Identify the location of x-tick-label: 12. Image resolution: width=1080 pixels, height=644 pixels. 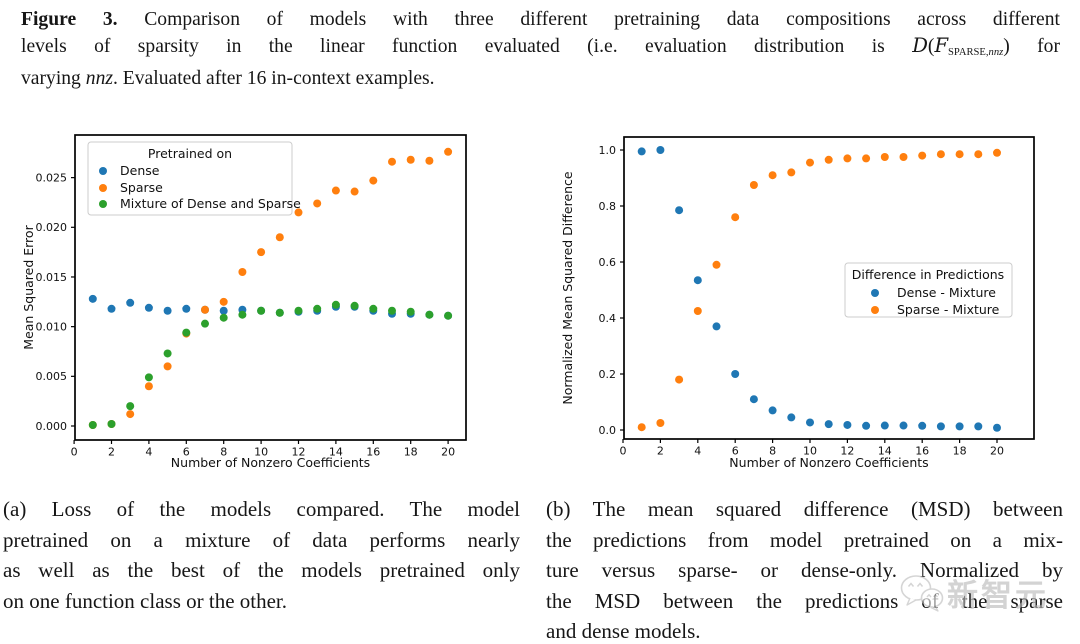
(847, 451).